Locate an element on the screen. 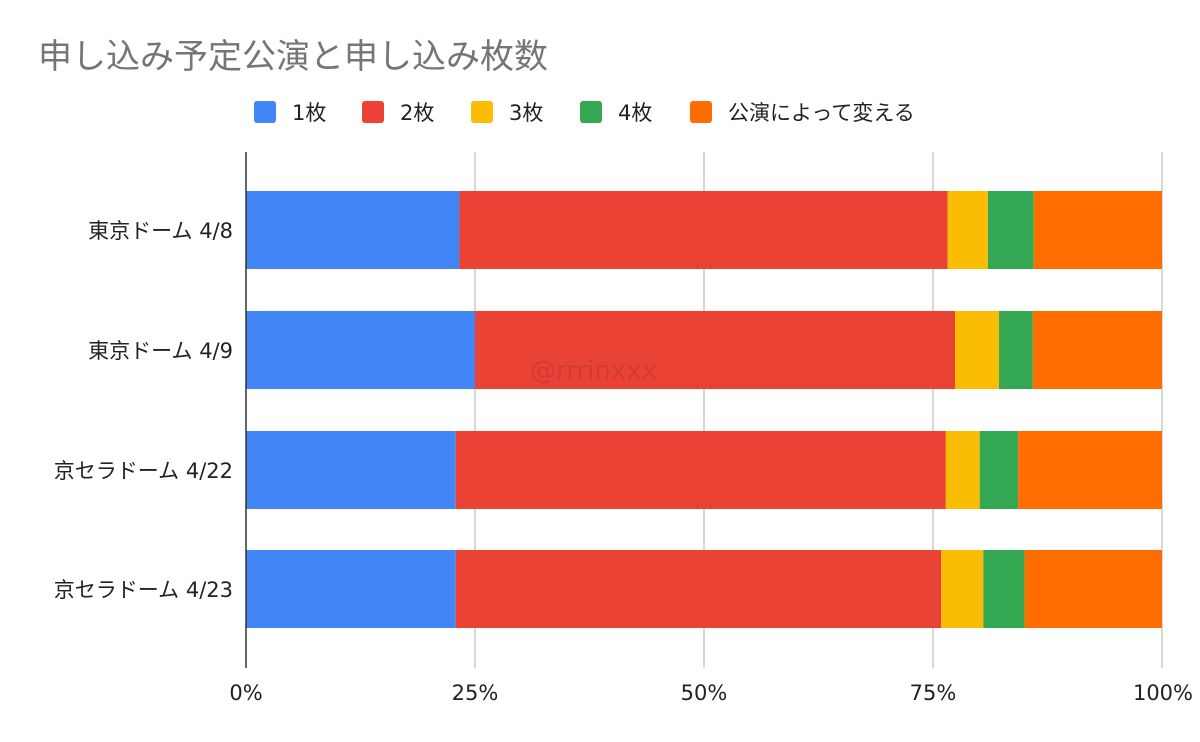 Image resolution: width=1200 pixels, height=742 pixels. legend-label: 3枚 is located at coordinates (526, 113).